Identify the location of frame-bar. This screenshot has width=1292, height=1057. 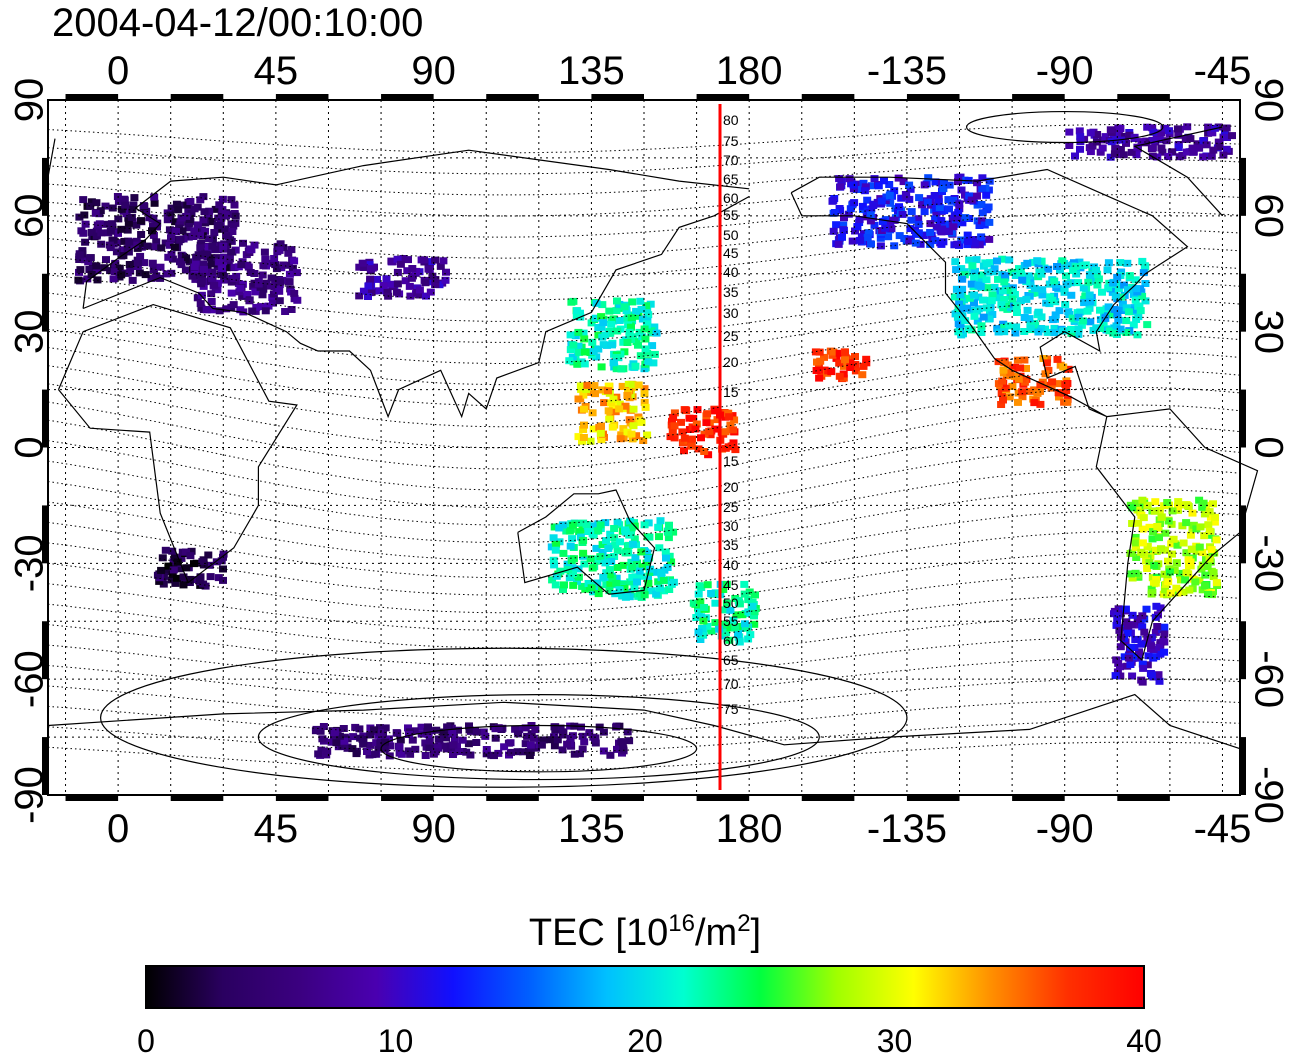
(1243, 534).